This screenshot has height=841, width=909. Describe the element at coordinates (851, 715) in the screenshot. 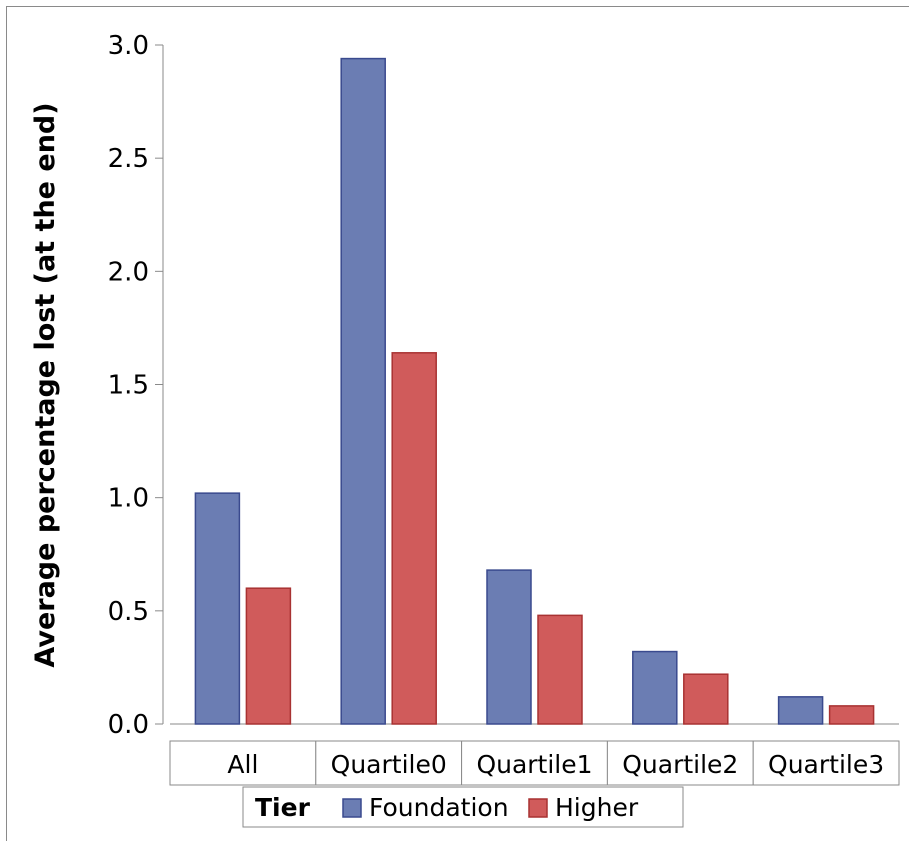

I see `bar-higher-quartile3` at that location.